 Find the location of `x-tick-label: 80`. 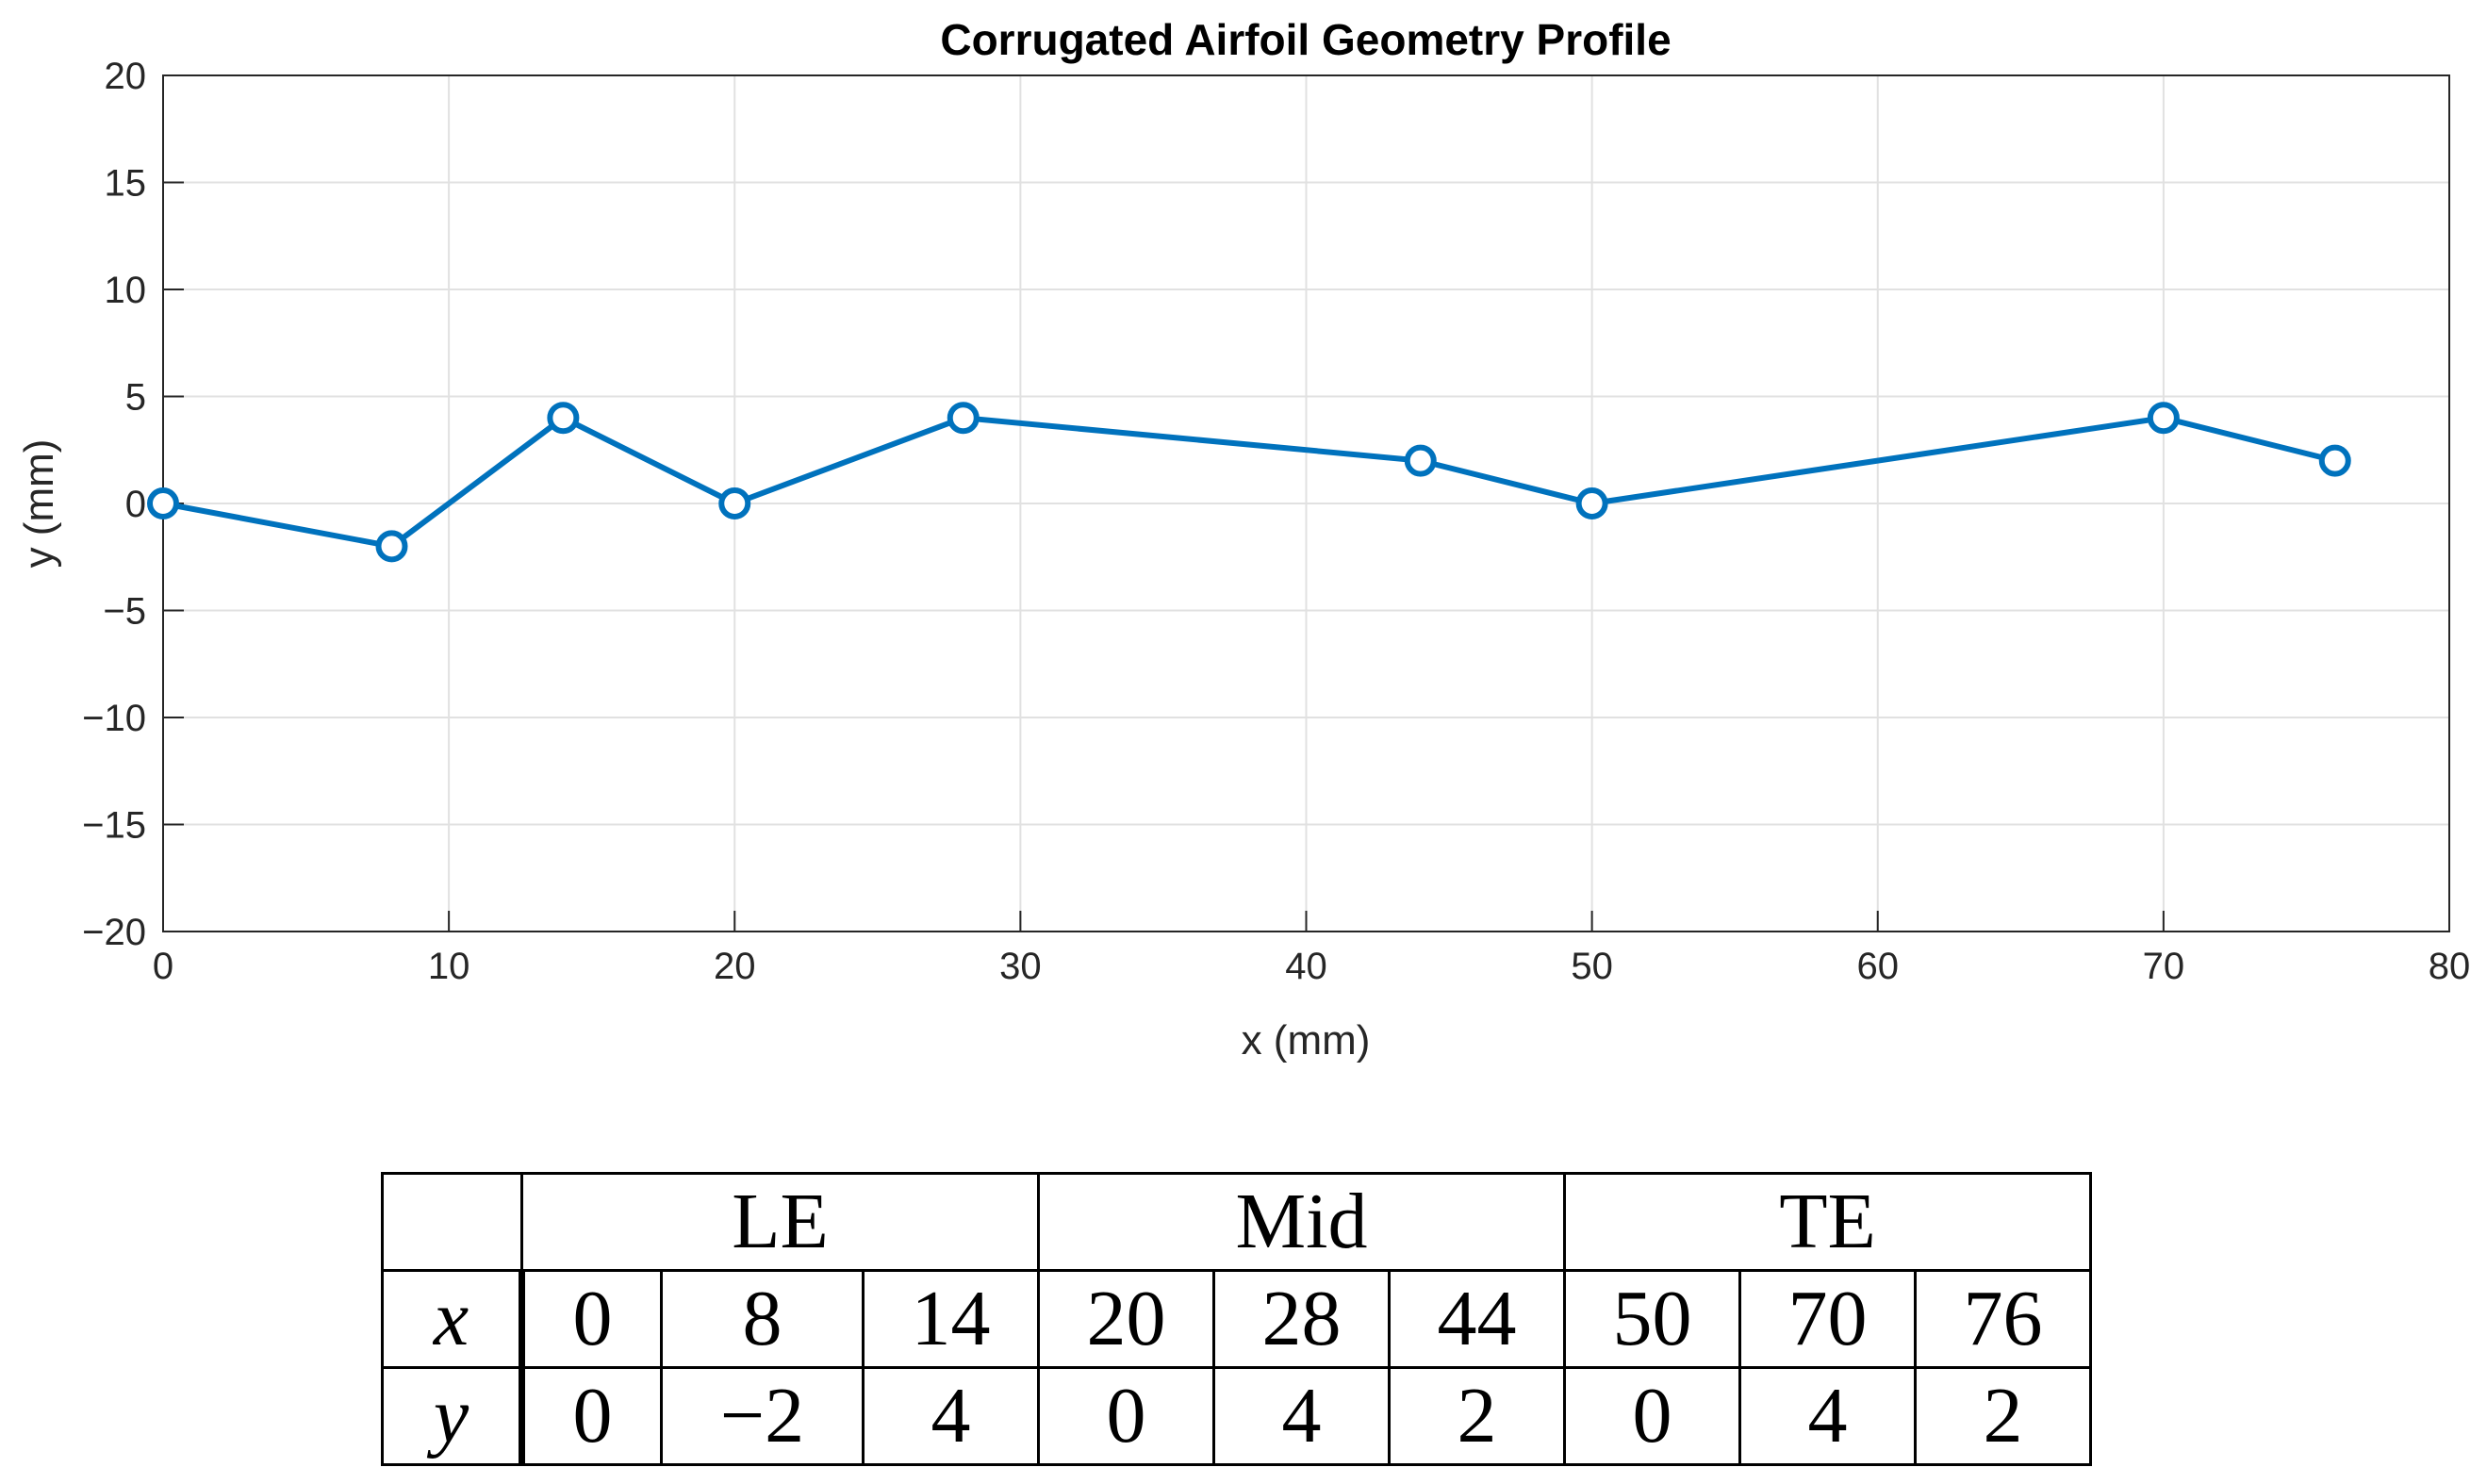

x-tick-label: 80 is located at coordinates (2450, 966).